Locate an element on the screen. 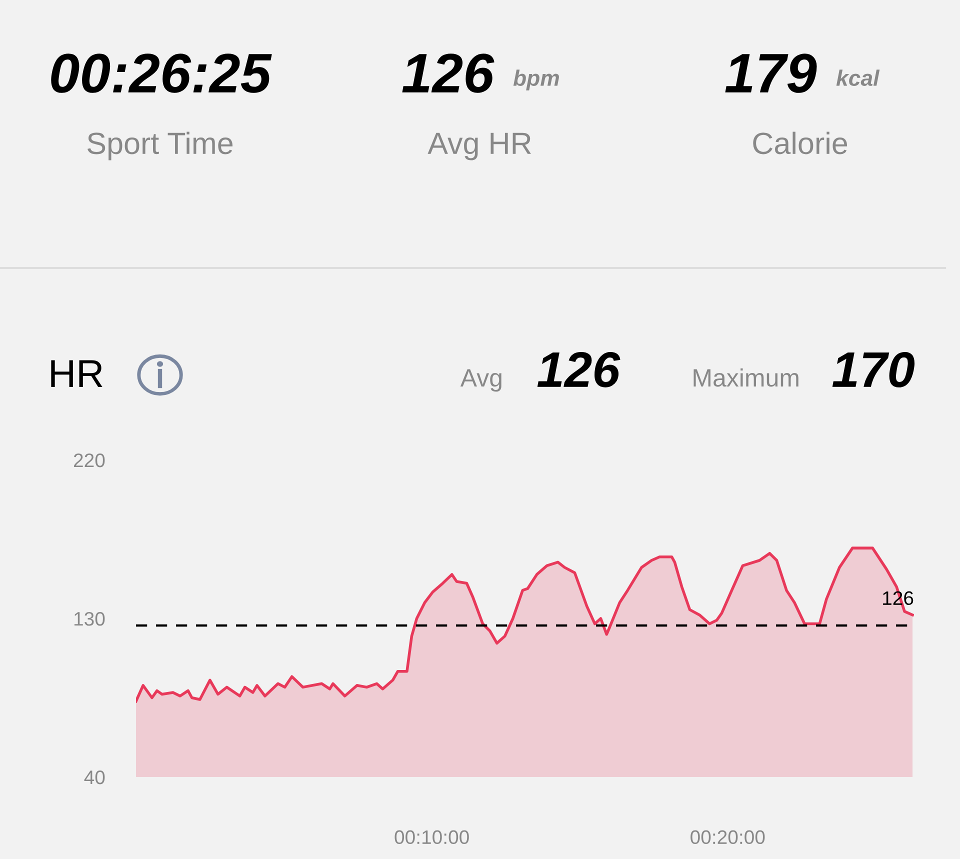 This screenshot has width=960, height=859. text: kcal is located at coordinates (858, 78).